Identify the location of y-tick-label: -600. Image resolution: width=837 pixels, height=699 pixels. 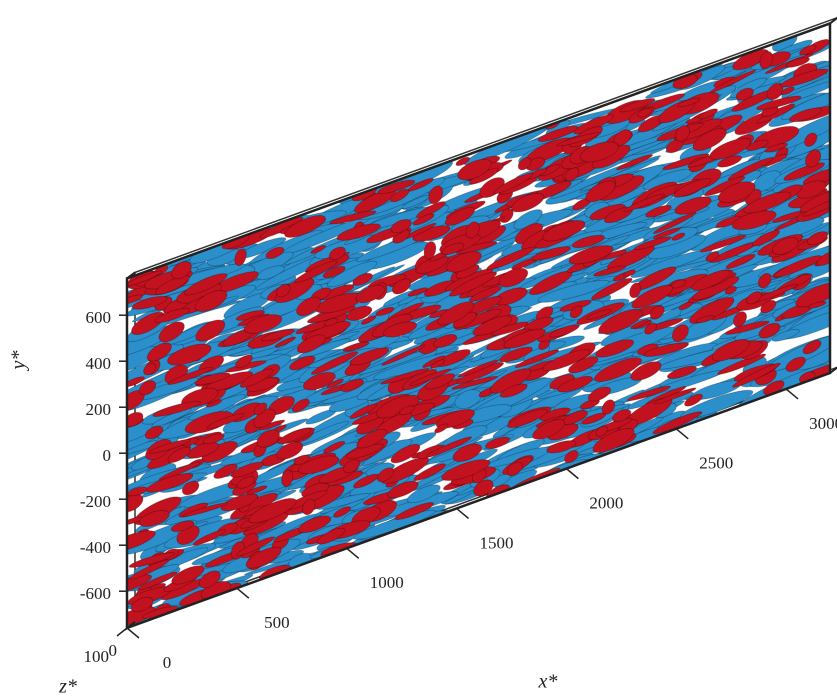
(95, 593).